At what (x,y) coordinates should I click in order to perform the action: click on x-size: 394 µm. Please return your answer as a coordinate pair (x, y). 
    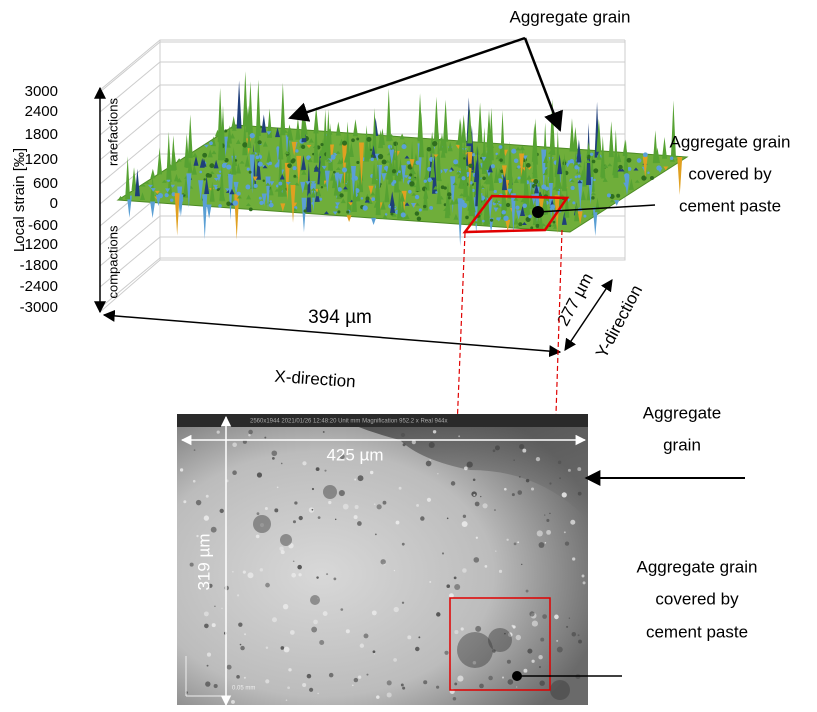
    Looking at the image, I should click on (340, 317).